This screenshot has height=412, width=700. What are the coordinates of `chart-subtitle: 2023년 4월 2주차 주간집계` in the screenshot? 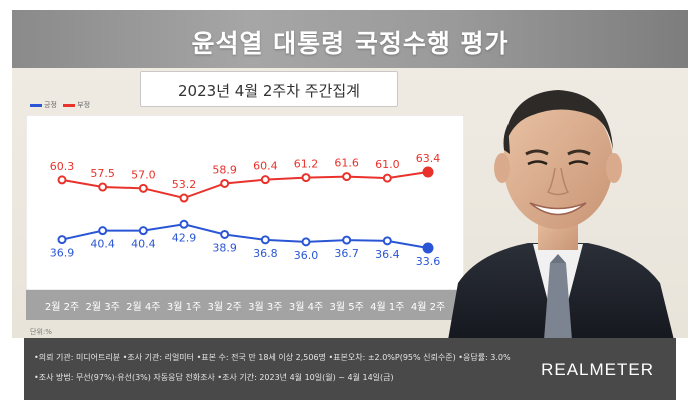 It's located at (269, 91).